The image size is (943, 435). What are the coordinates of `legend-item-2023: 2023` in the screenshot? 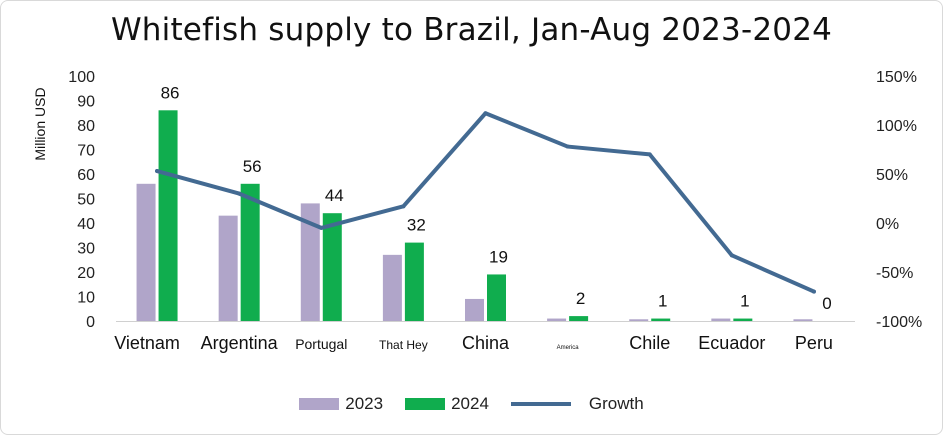 It's located at (341, 404).